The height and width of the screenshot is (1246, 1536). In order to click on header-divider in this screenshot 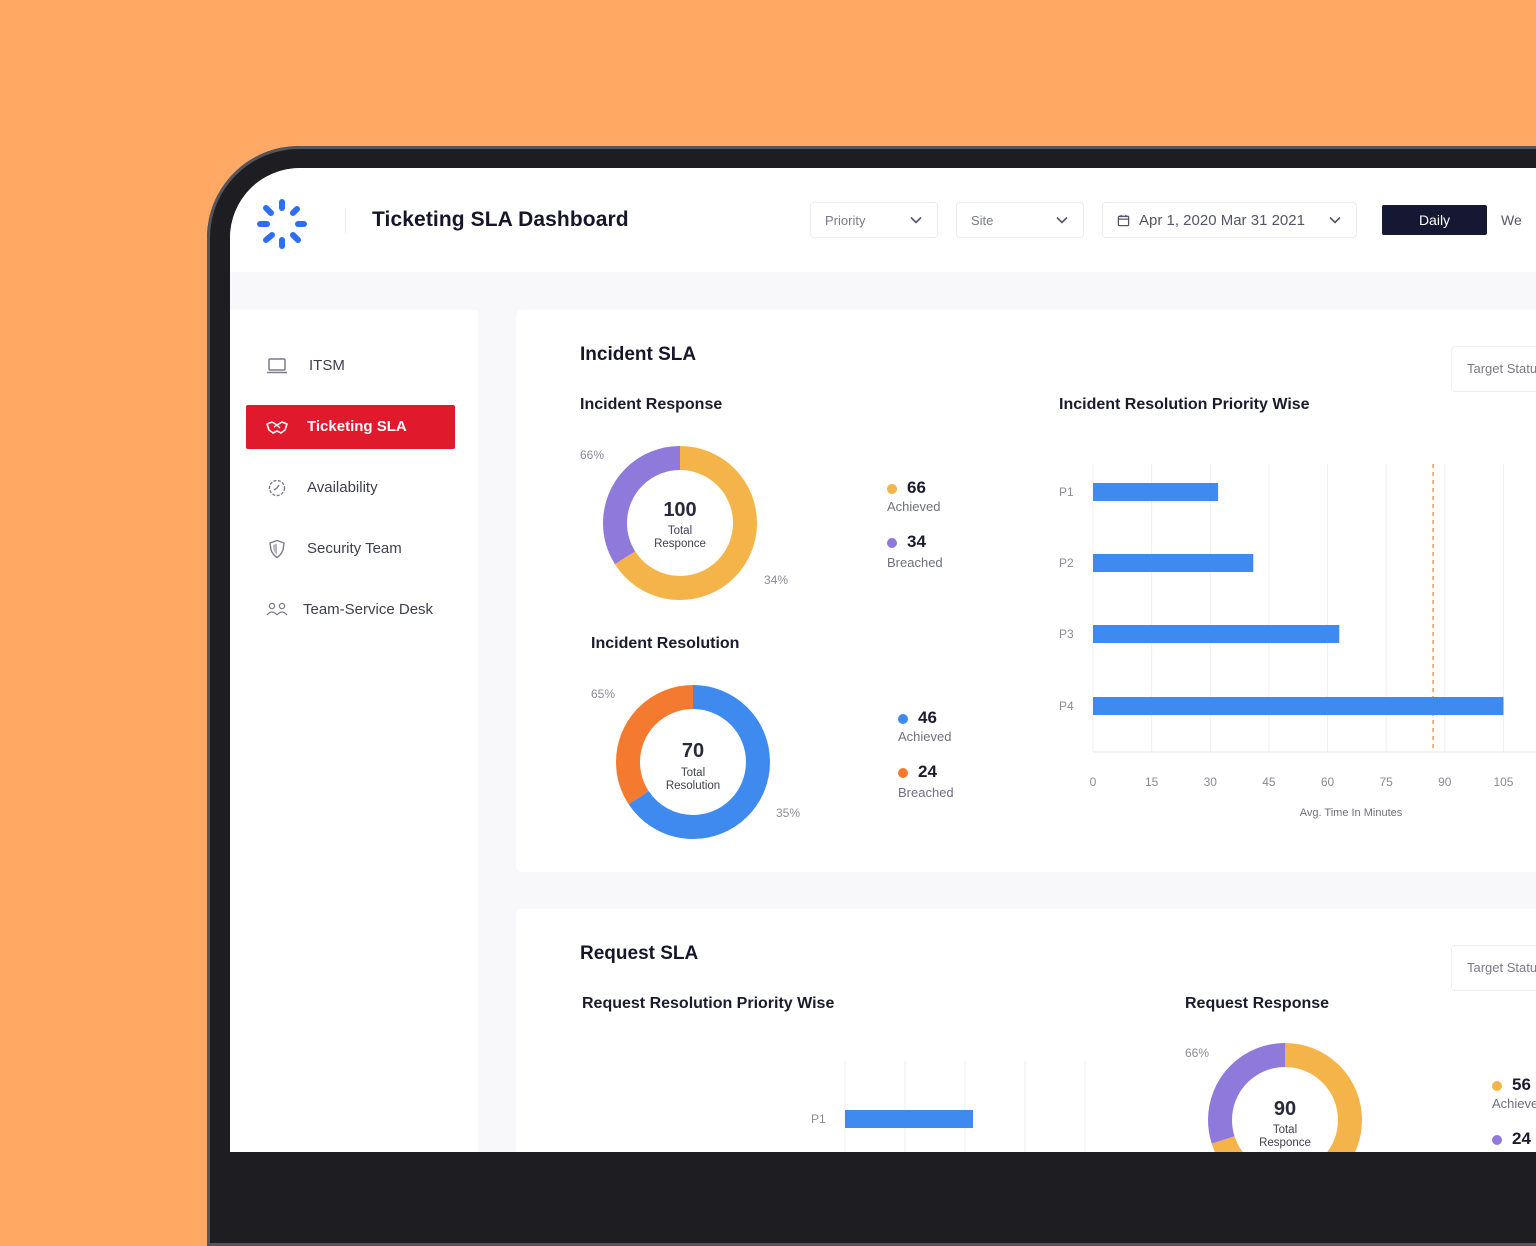, I will do `click(345, 221)`.